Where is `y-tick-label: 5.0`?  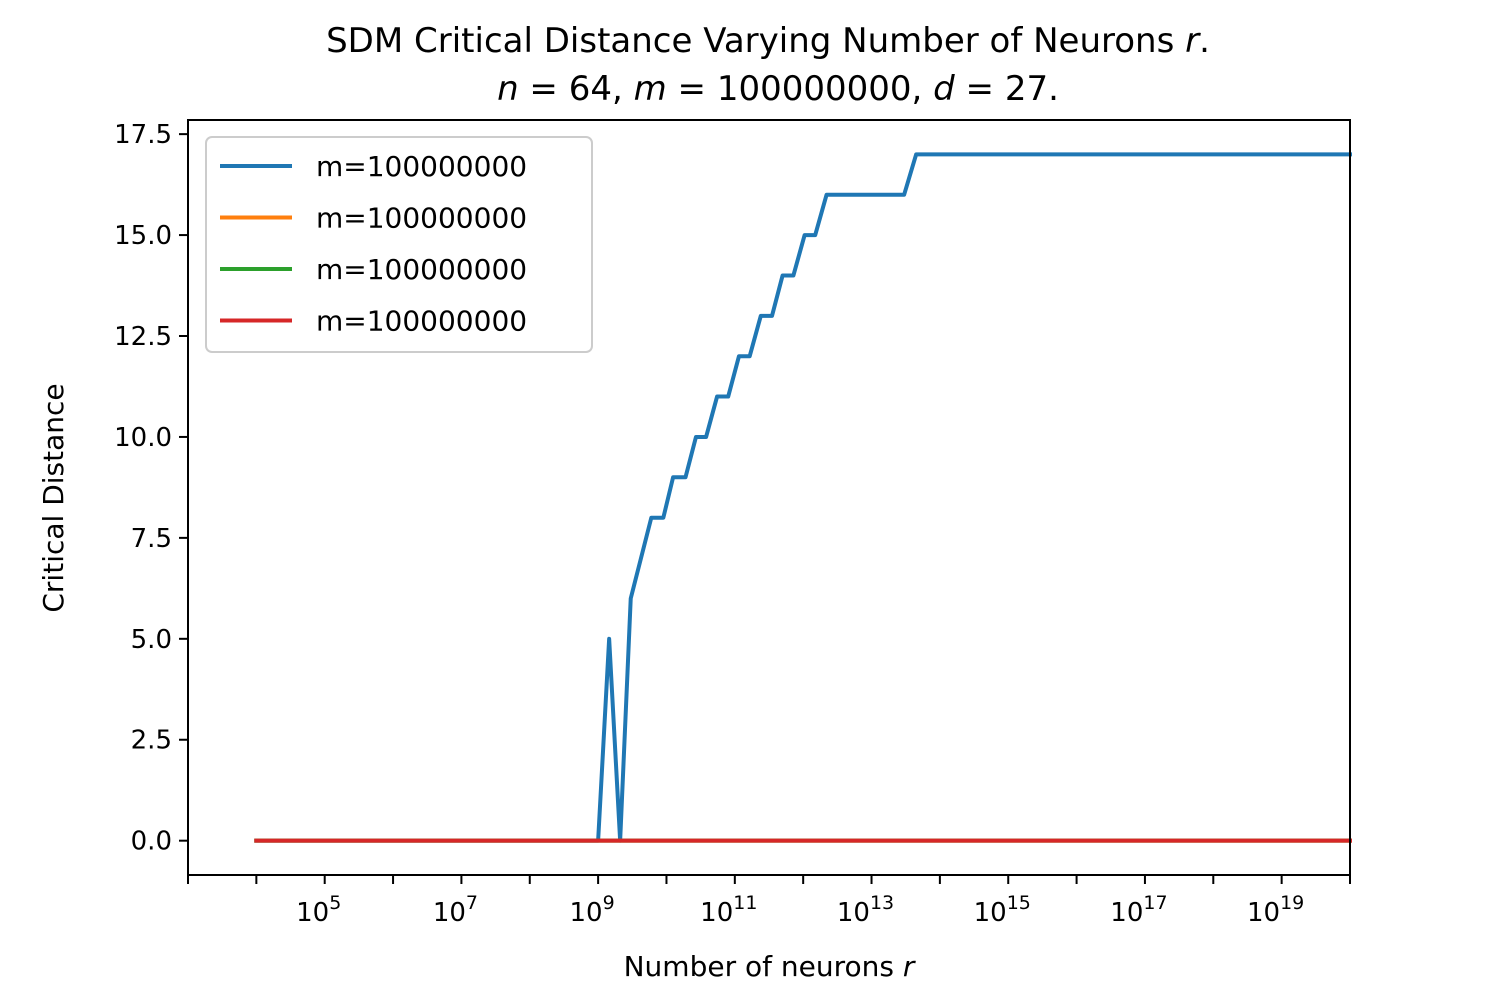 y-tick-label: 5.0 is located at coordinates (151, 640).